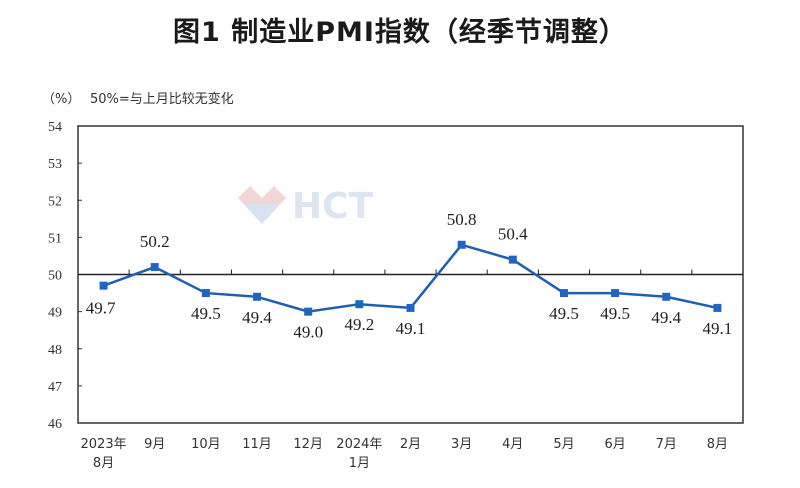  What do you see at coordinates (563, 444) in the screenshot?
I see `x-tick-label: 5月` at bounding box center [563, 444].